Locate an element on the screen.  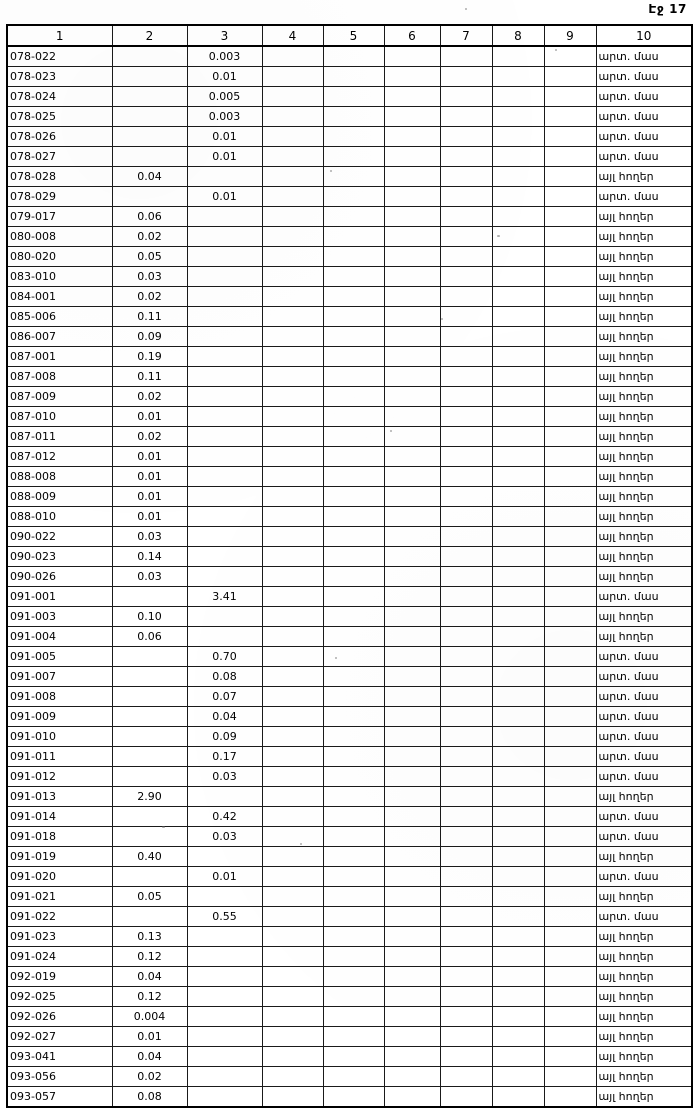
table-row: 080-008 0.02 այլ հողեր is located at coordinates (349, 236).